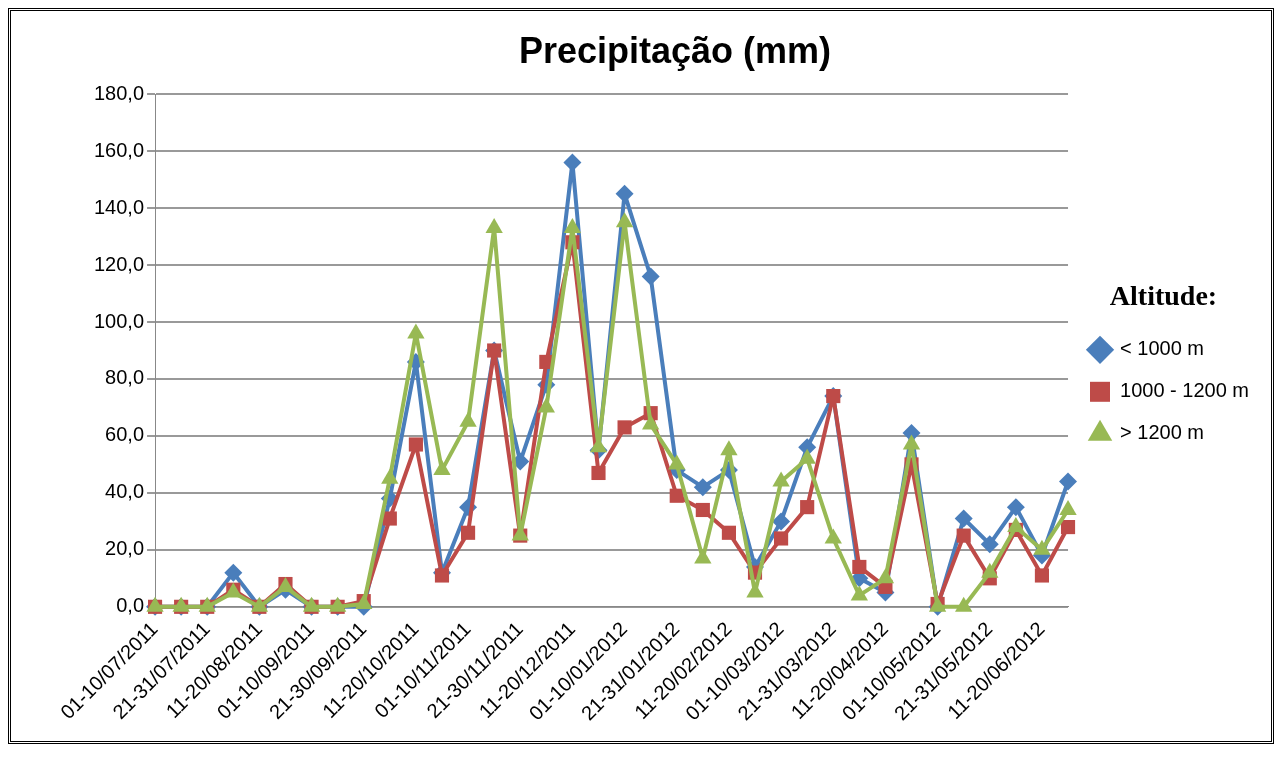 Image resolution: width=1288 pixels, height=758 pixels. What do you see at coordinates (119, 92) in the screenshot?
I see `y-tick-label: 180,0` at bounding box center [119, 92].